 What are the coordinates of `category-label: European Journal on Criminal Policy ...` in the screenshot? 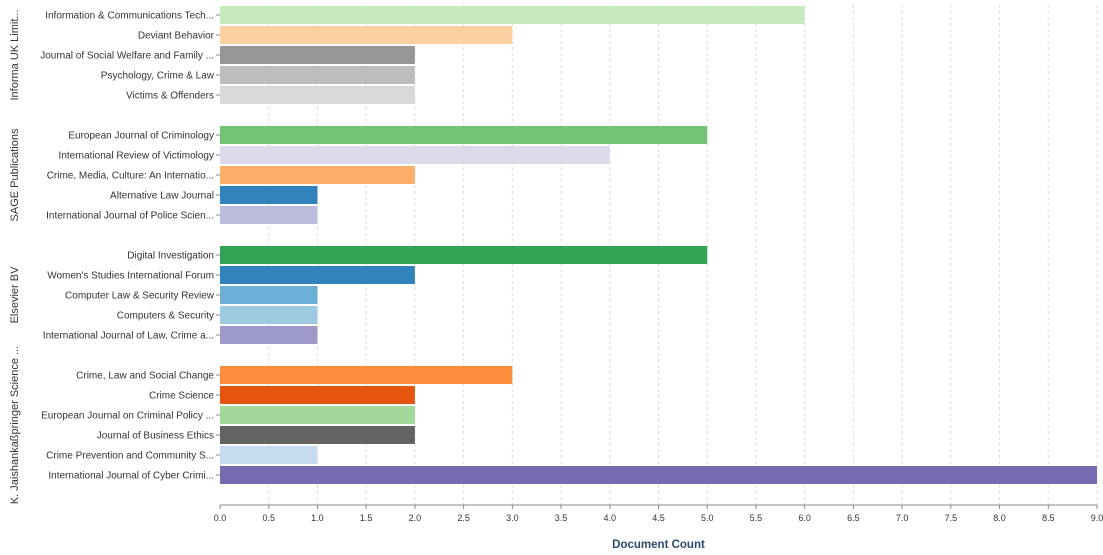 It's located at (127, 416).